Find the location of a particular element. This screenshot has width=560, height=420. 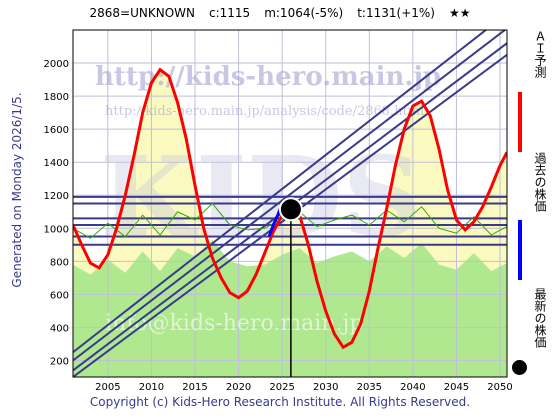

y-tick-label-3: 800 is located at coordinates (59, 262).